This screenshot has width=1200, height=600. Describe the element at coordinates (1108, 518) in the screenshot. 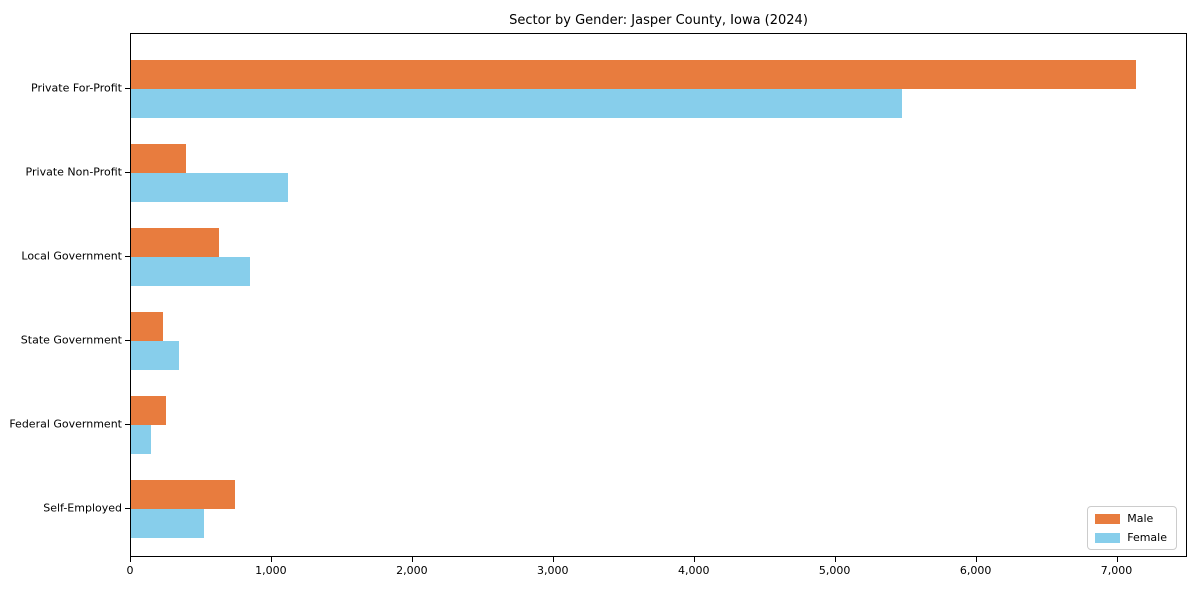

I see `legend-swatch-male` at that location.